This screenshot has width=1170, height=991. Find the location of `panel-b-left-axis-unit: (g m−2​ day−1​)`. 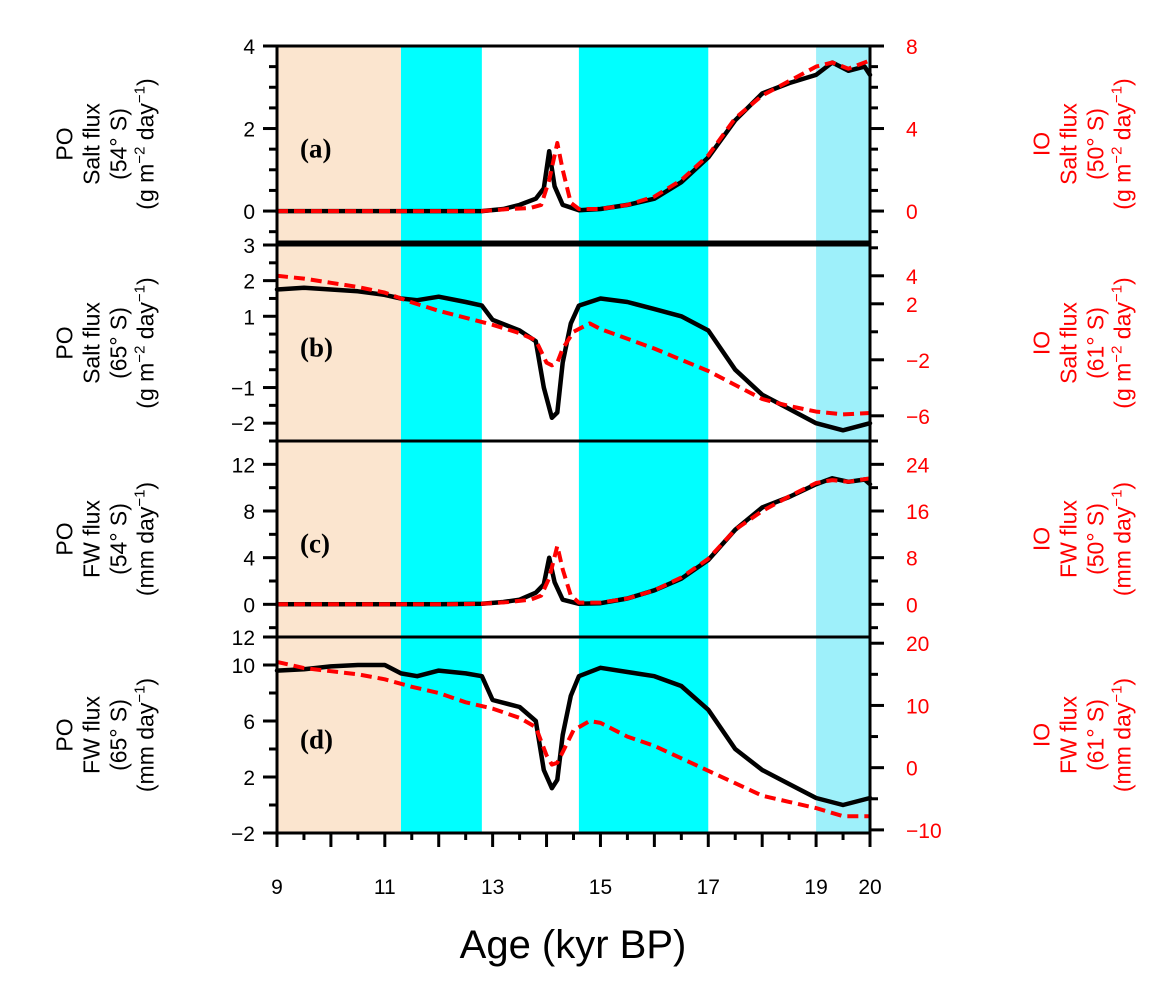

panel-b-left-axis-unit: (g m−2​ day−1​) is located at coordinates (145, 342).